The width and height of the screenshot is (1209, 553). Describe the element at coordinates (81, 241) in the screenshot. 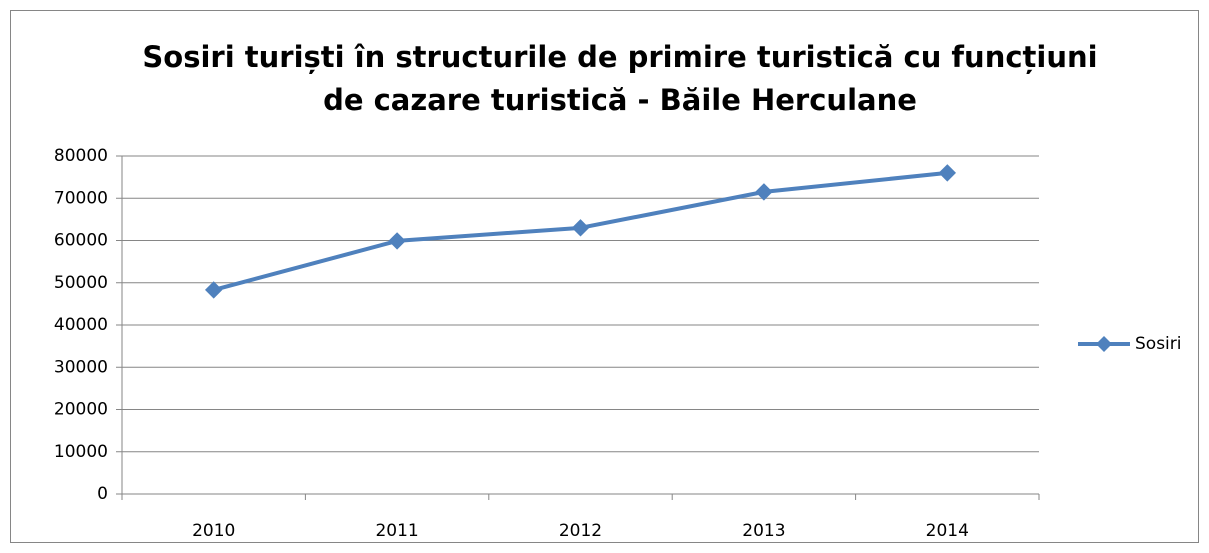

I see `y-tick-label: 60000` at that location.